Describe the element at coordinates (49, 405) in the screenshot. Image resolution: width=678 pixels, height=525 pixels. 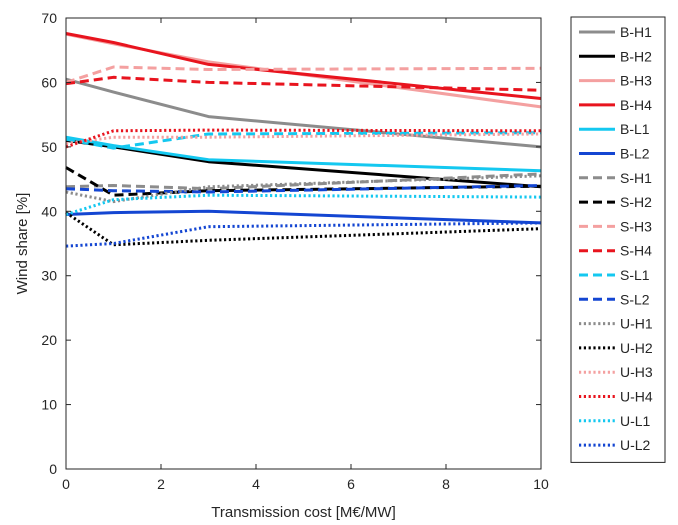
I see `y-tick-label: 10` at that location.